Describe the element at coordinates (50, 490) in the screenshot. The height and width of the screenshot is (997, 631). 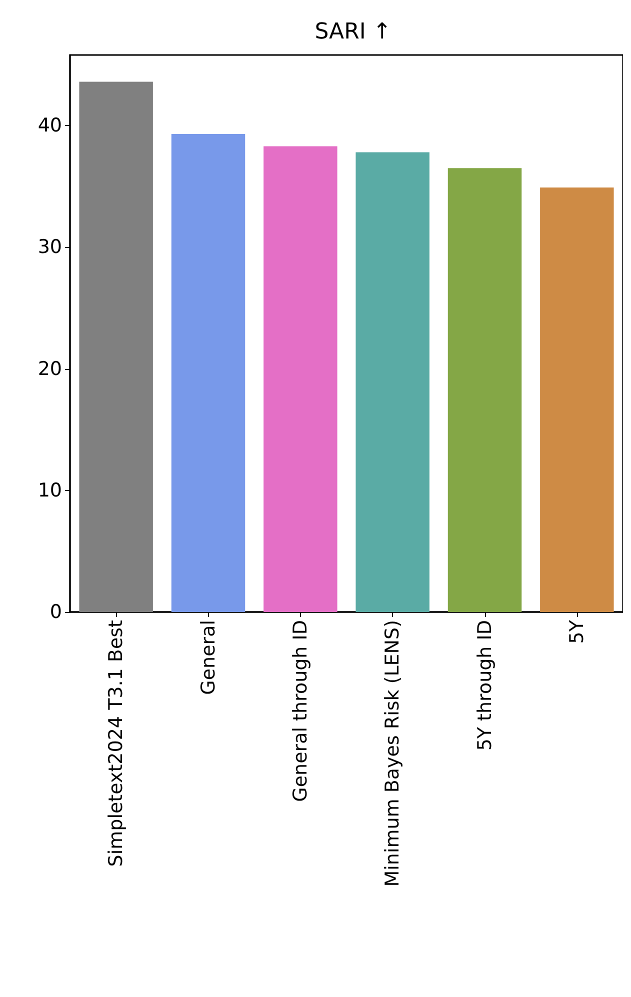
I see `y-tick-label: 10` at that location.